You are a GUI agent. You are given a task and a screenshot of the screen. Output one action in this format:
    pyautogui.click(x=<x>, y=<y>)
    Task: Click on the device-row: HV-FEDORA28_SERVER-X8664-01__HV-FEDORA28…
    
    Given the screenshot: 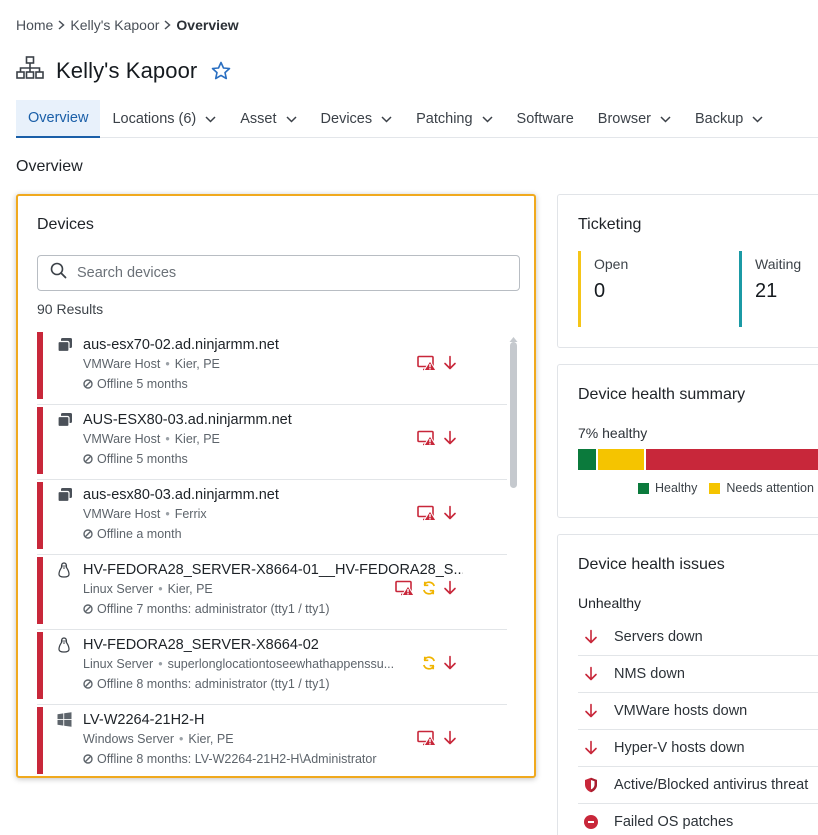 What is the action you would take?
    pyautogui.click(x=272, y=592)
    